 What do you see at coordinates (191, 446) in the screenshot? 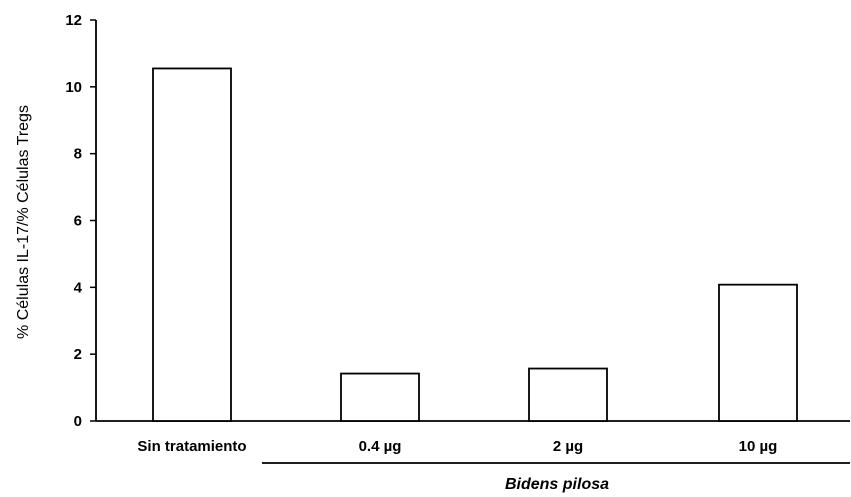
I see `x-tick-label: Sin tratamiento` at bounding box center [191, 446].